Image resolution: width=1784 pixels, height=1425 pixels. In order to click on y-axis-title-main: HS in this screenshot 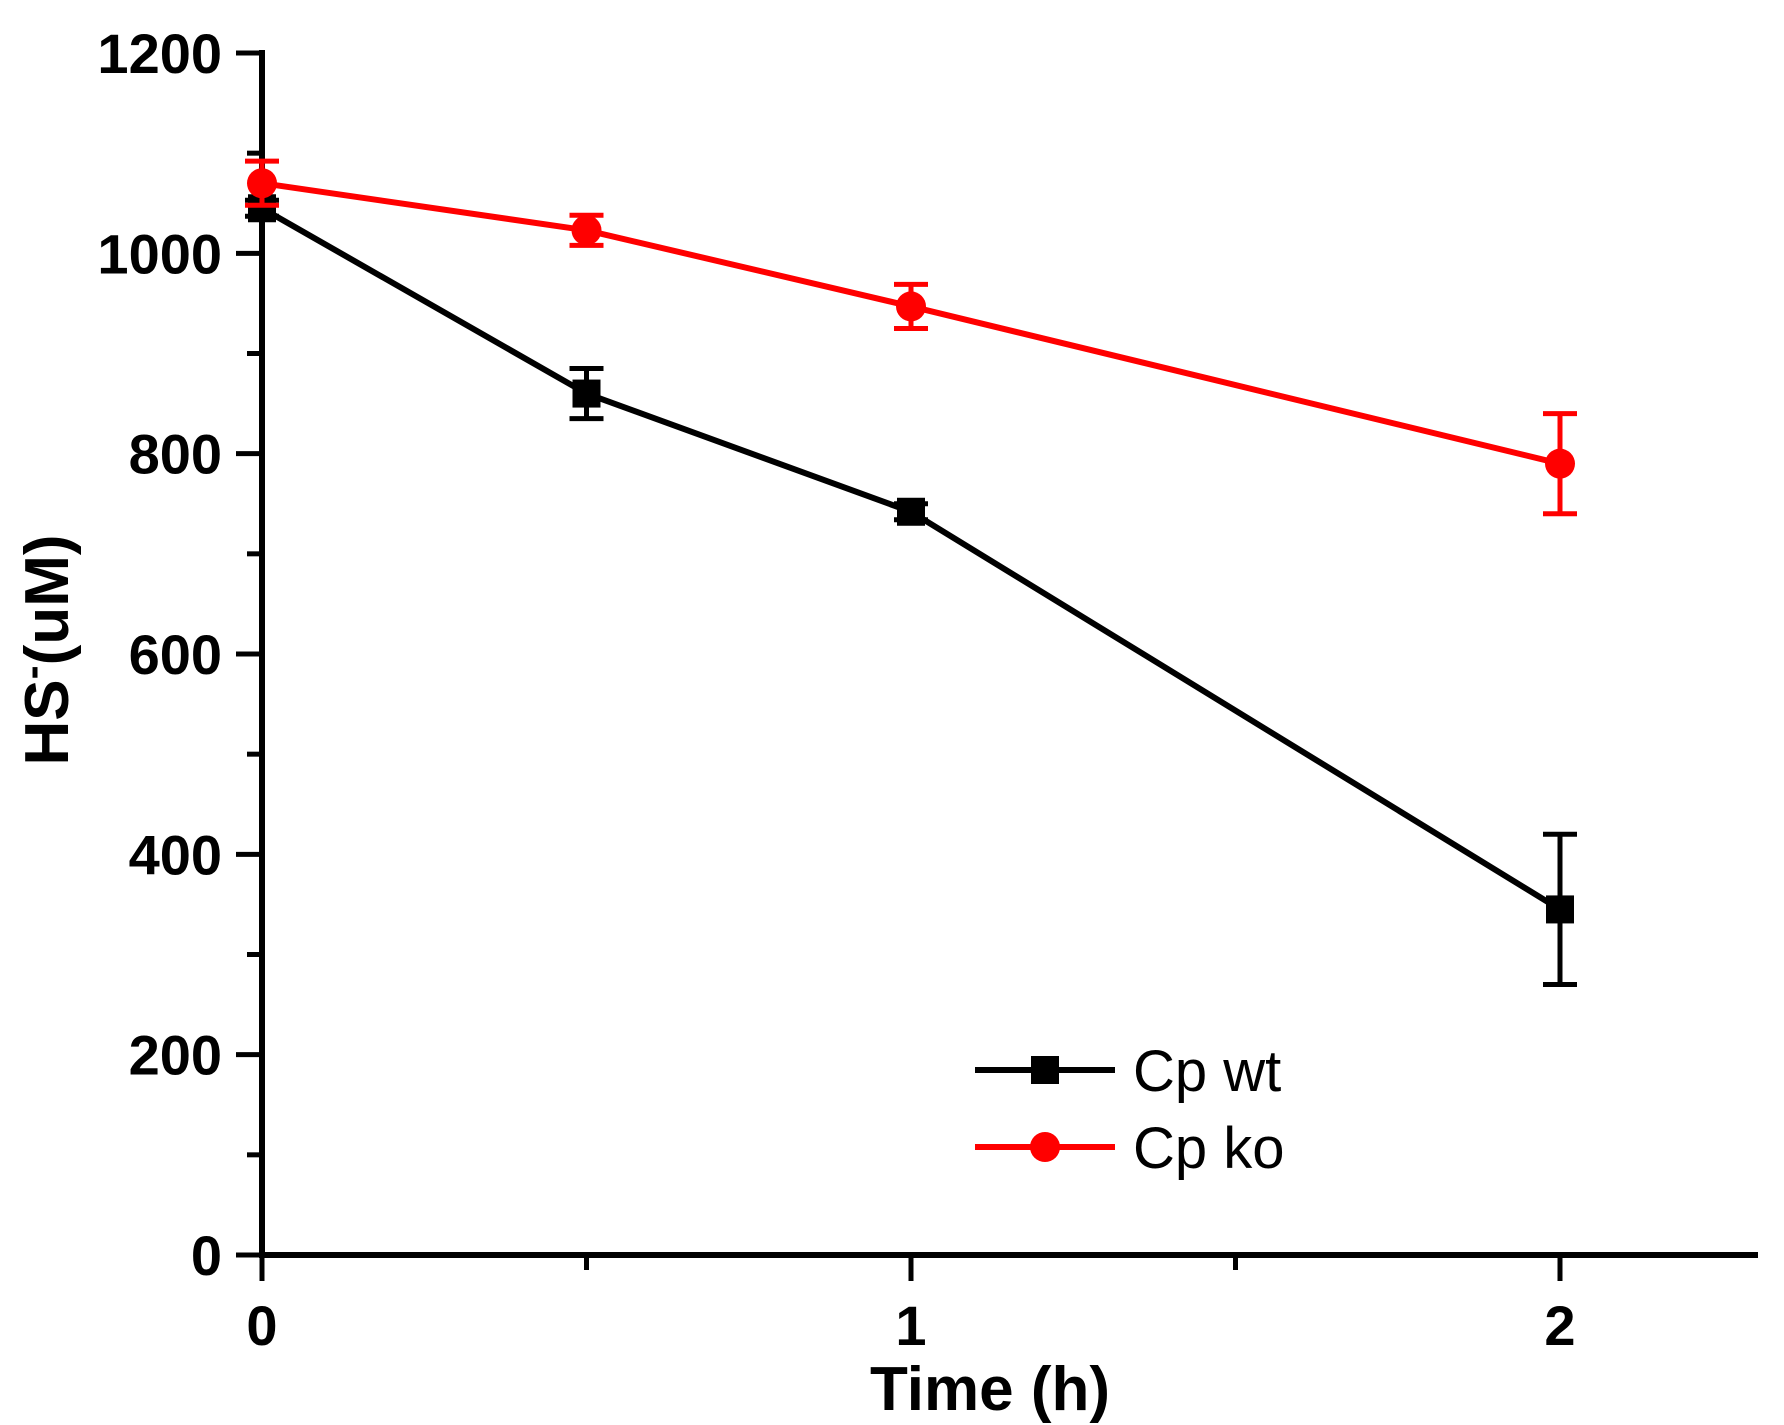, I will do `click(47, 722)`.